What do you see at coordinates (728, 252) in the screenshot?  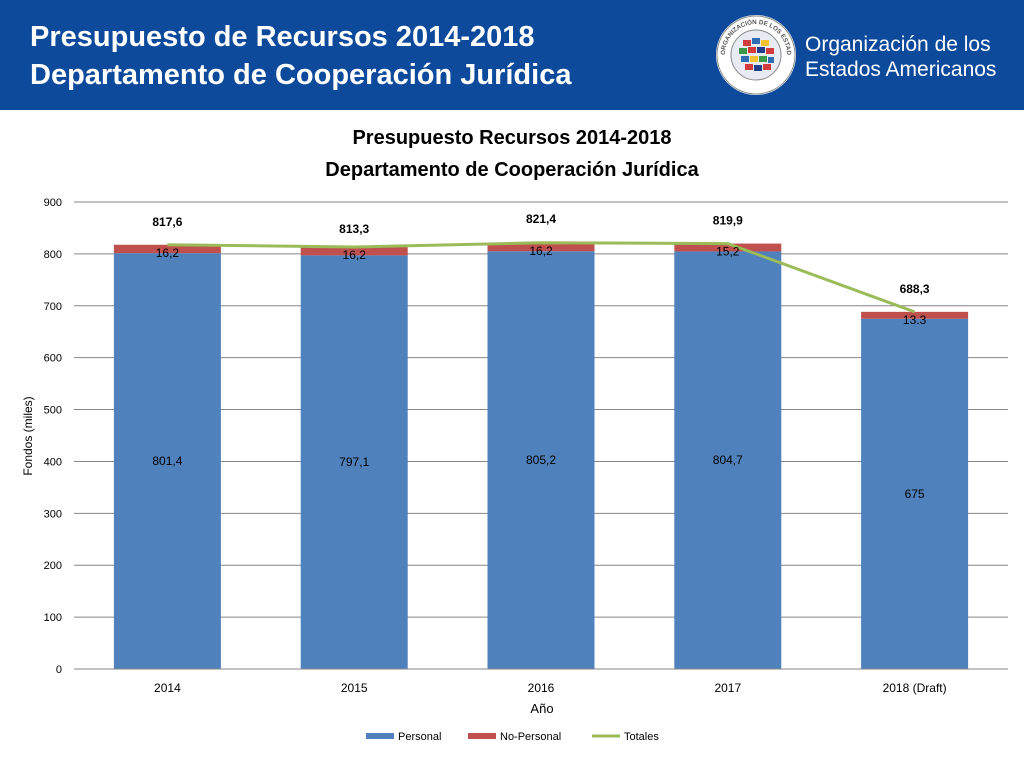 I see `label-no-personal: 15,2` at bounding box center [728, 252].